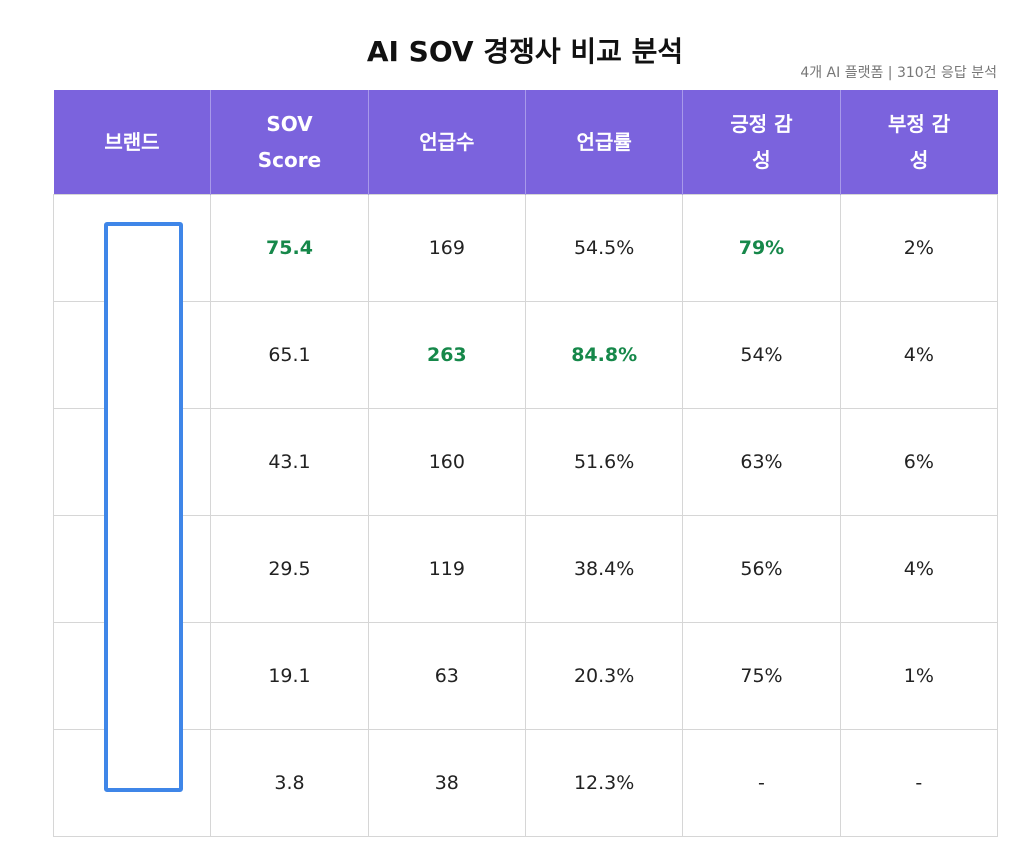 This screenshot has width=1024, height=850. What do you see at coordinates (919, 676) in the screenshot?
I see `table-cell: 1%` at bounding box center [919, 676].